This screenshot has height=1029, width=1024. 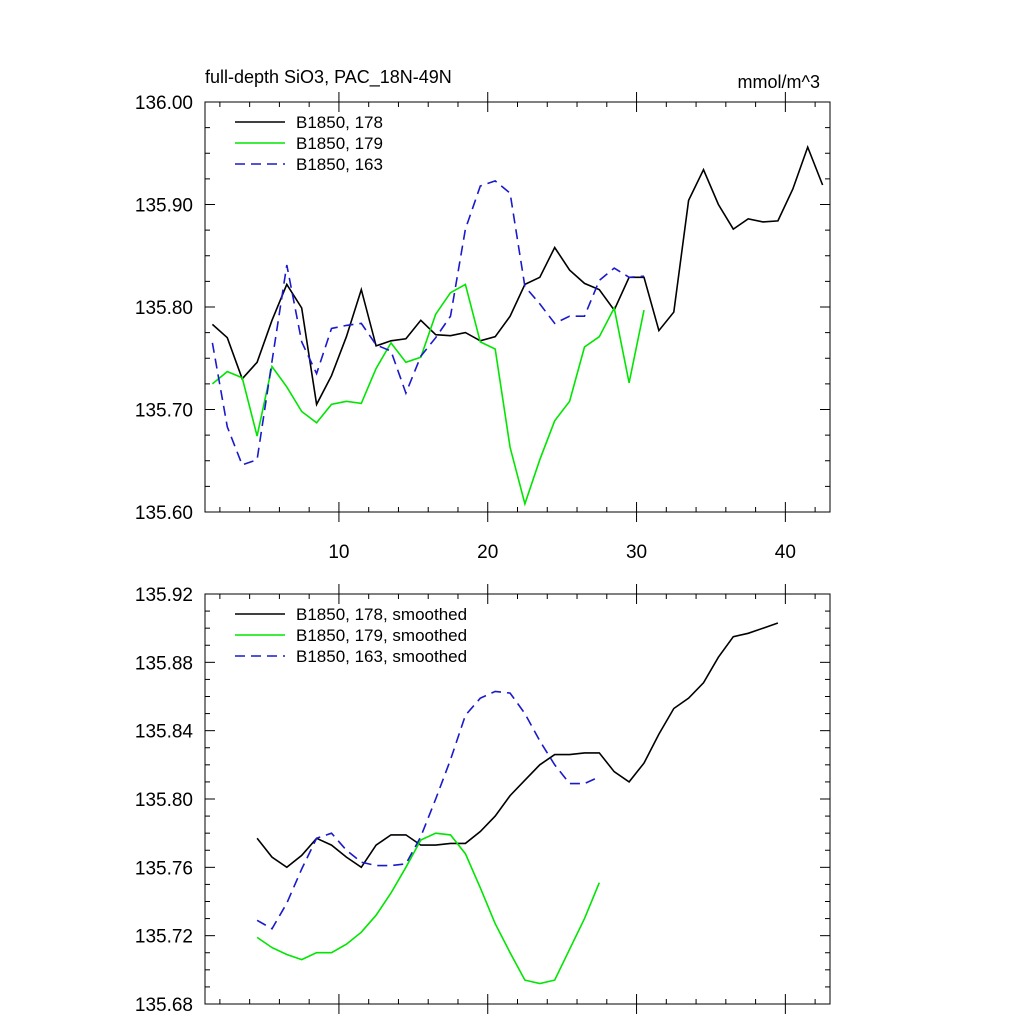 I want to click on y-tick-label: 135.60, so click(x=164, y=513).